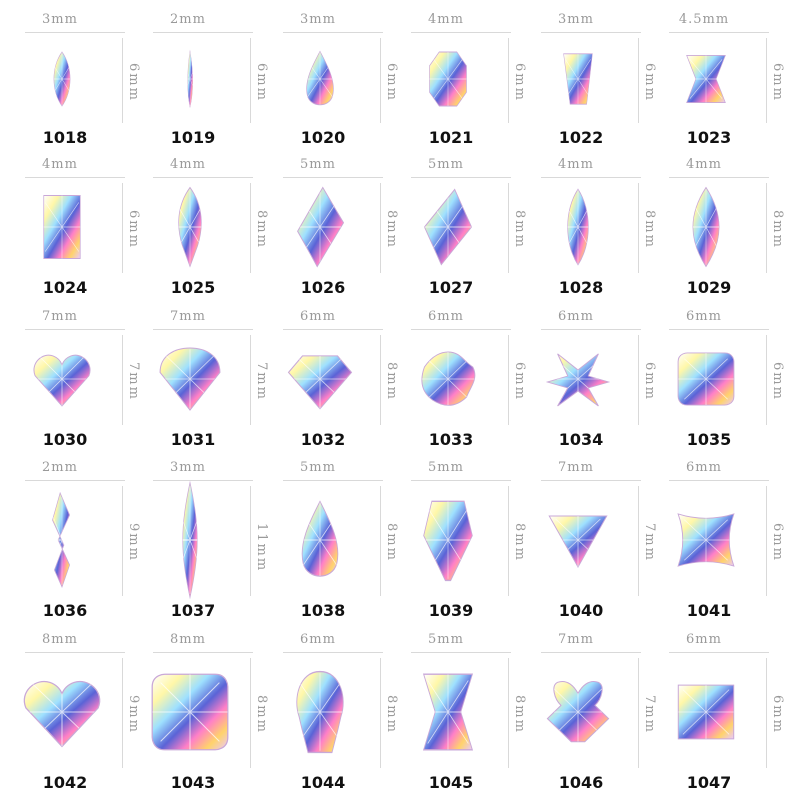  Describe the element at coordinates (456, 80) in the screenshot. I see `gem-cell-1021: 4mm 6mm 1021` at that location.